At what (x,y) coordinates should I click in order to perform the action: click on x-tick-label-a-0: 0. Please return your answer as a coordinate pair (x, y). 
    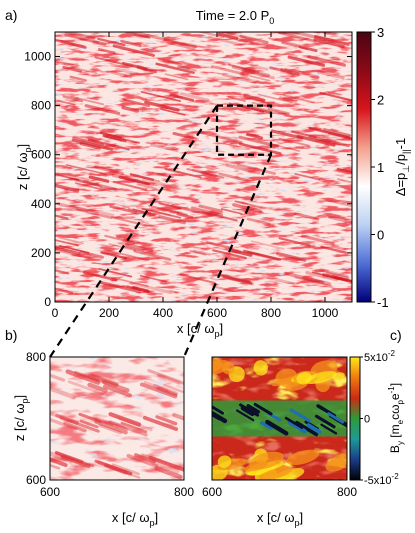
    Looking at the image, I should click on (55, 313).